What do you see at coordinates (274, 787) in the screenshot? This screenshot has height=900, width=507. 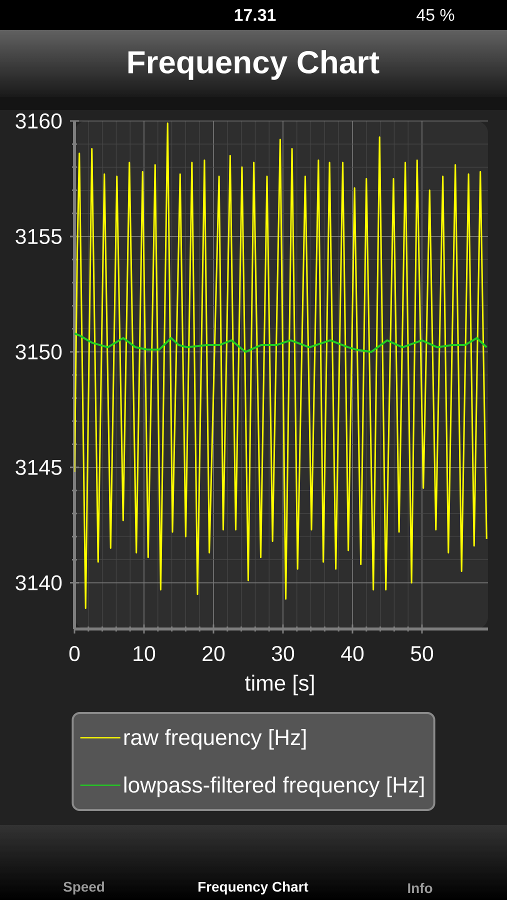 I see `legend-label: lowpass-filtered frequency [Hz]` at bounding box center [274, 787].